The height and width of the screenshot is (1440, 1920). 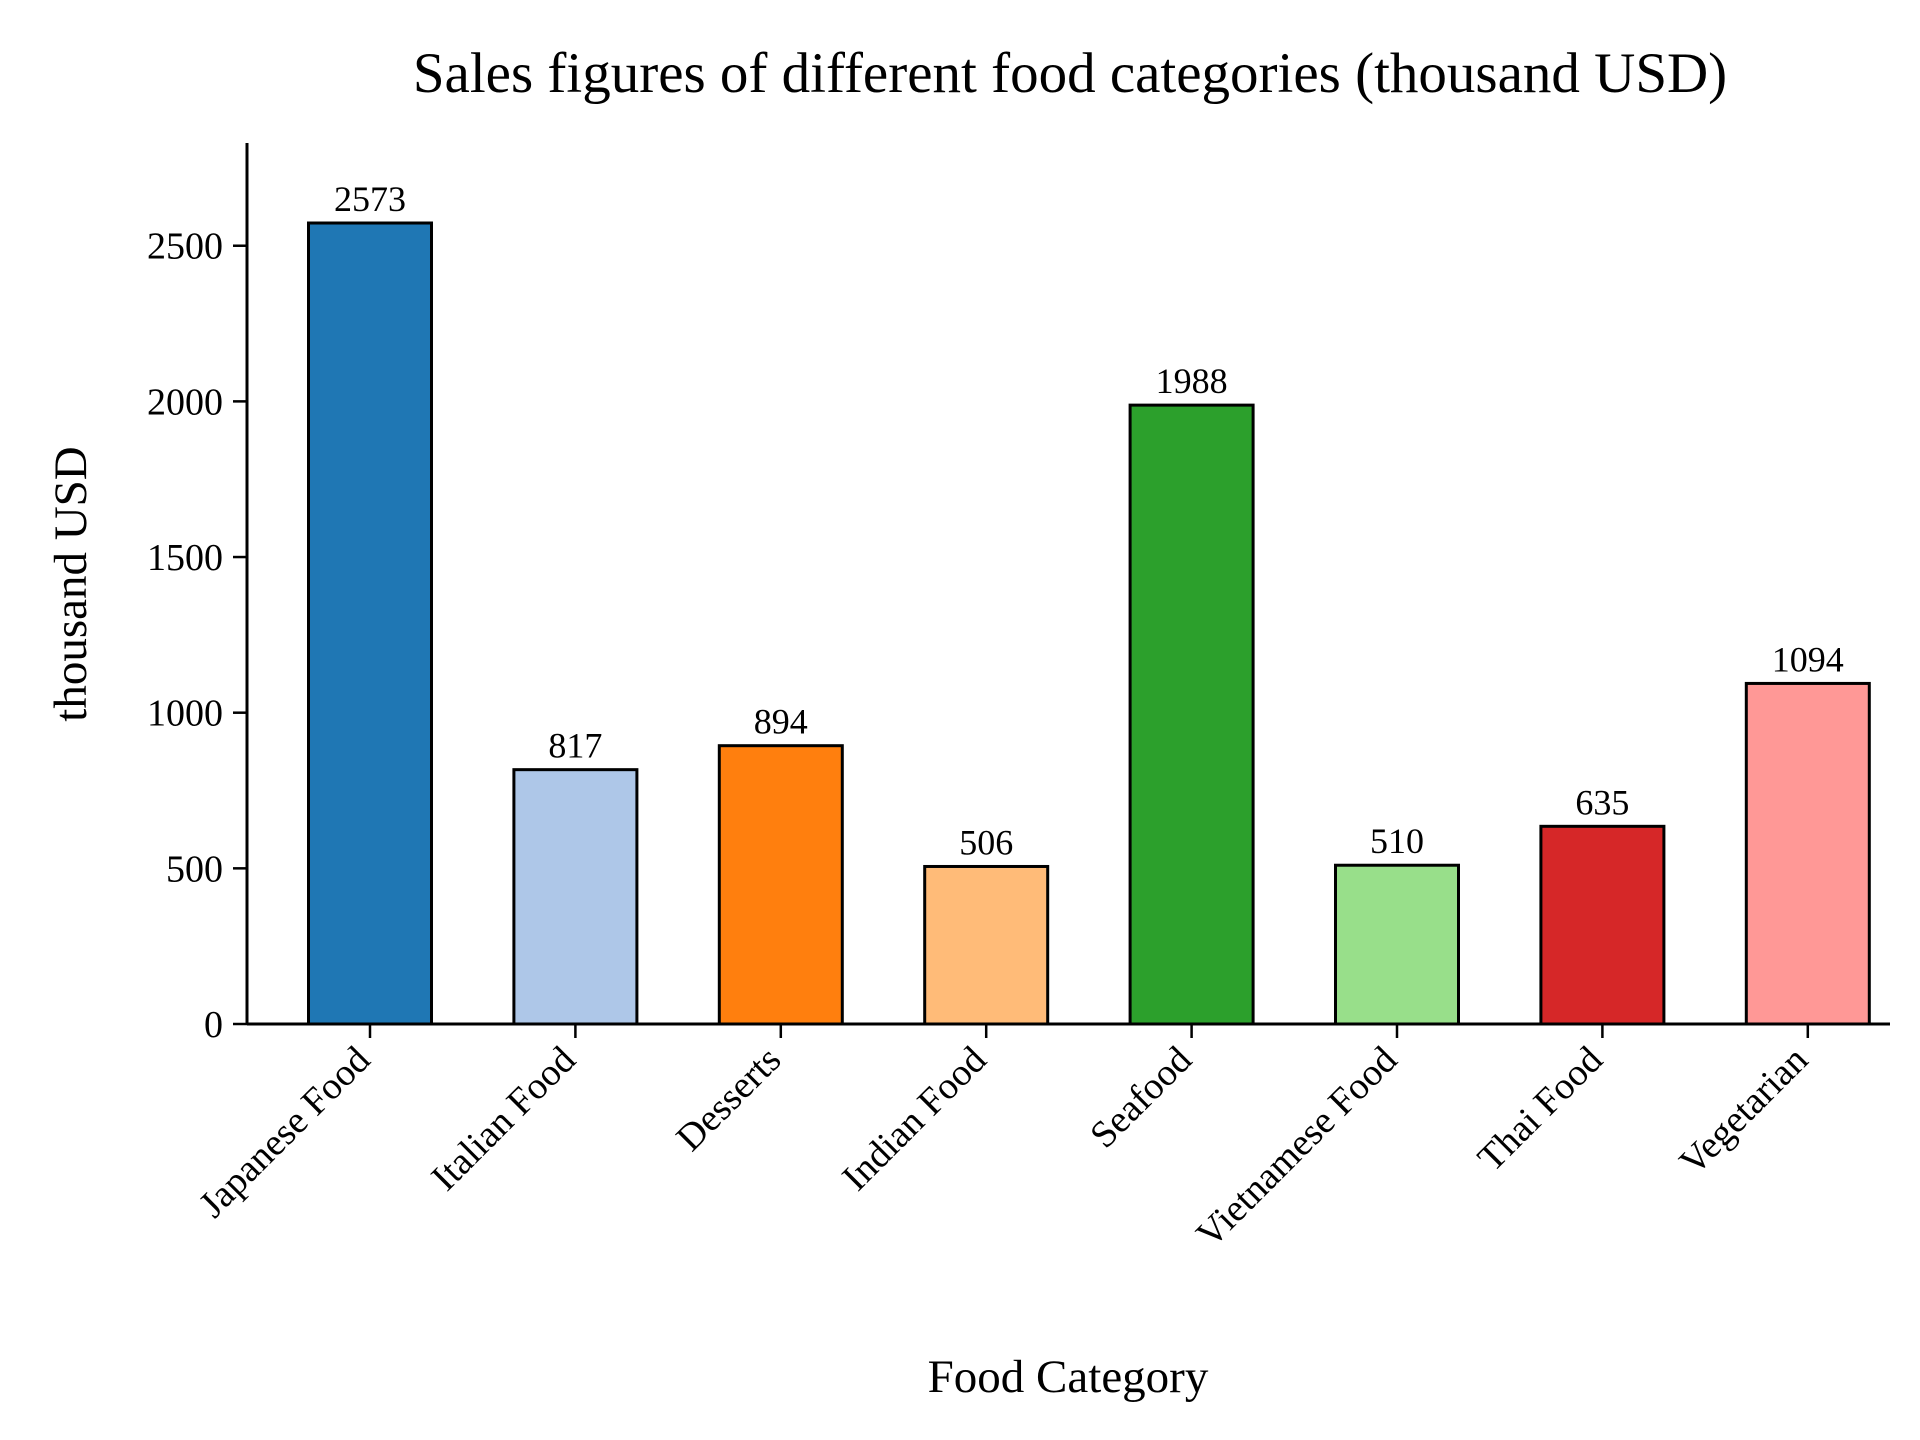 What do you see at coordinates (1397, 944) in the screenshot?
I see `bar-vietnamese-food` at bounding box center [1397, 944].